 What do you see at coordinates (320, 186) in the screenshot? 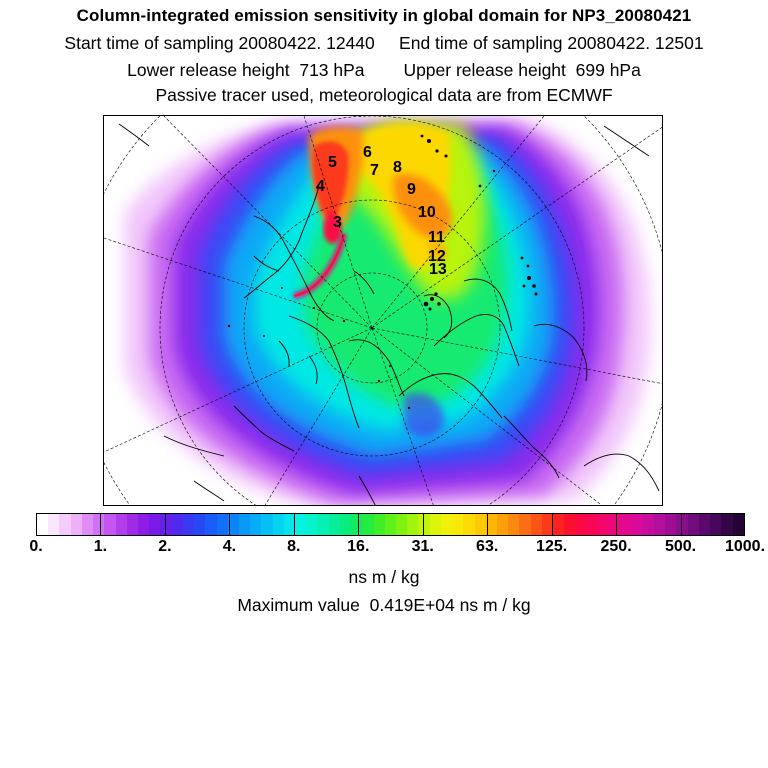
I see `trajectory-marker-4: 4` at bounding box center [320, 186].